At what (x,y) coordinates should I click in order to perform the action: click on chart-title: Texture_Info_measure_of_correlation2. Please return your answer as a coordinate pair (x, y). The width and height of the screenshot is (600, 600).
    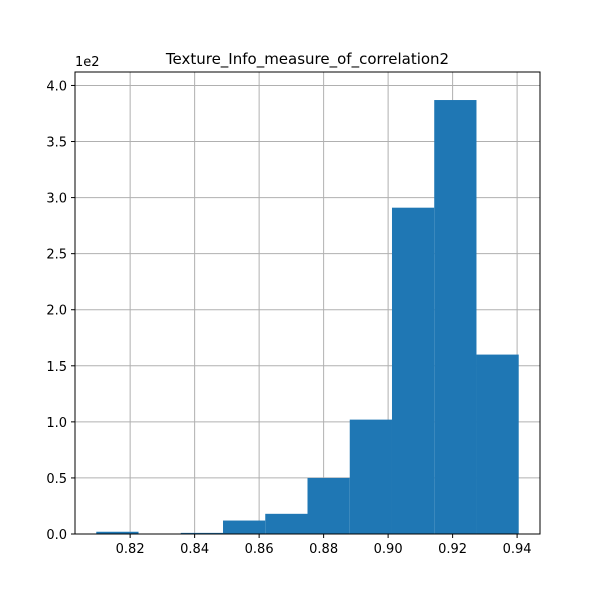
    Looking at the image, I should click on (307, 59).